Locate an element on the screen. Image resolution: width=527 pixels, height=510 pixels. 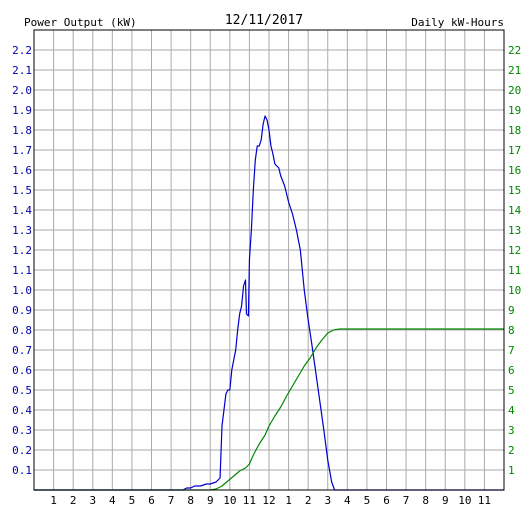
x-tick-label: 12 is located at coordinates (268, 500).